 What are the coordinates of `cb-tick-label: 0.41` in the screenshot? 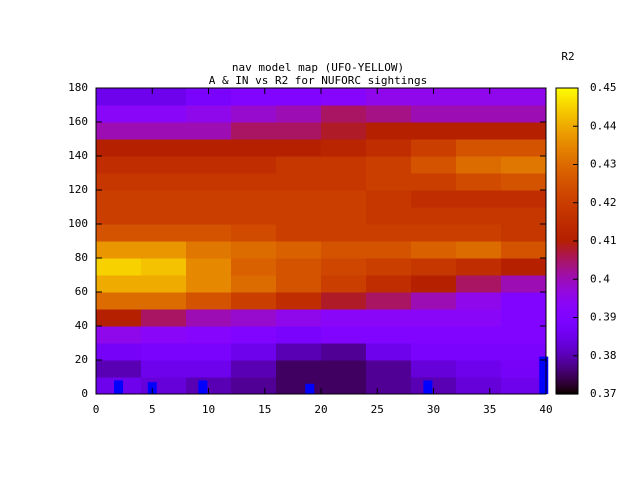 It's located at (603, 240).